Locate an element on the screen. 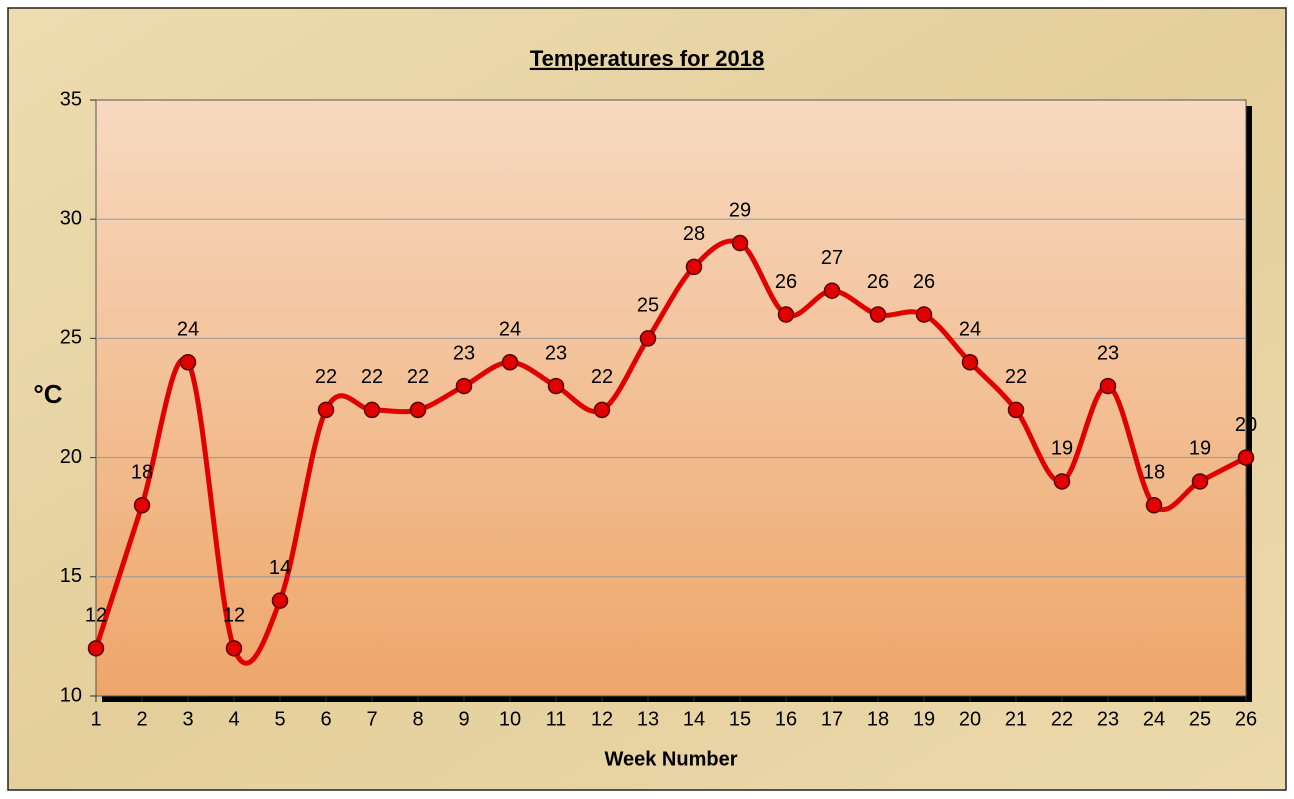  y-axis-label: °C is located at coordinates (47, 394).